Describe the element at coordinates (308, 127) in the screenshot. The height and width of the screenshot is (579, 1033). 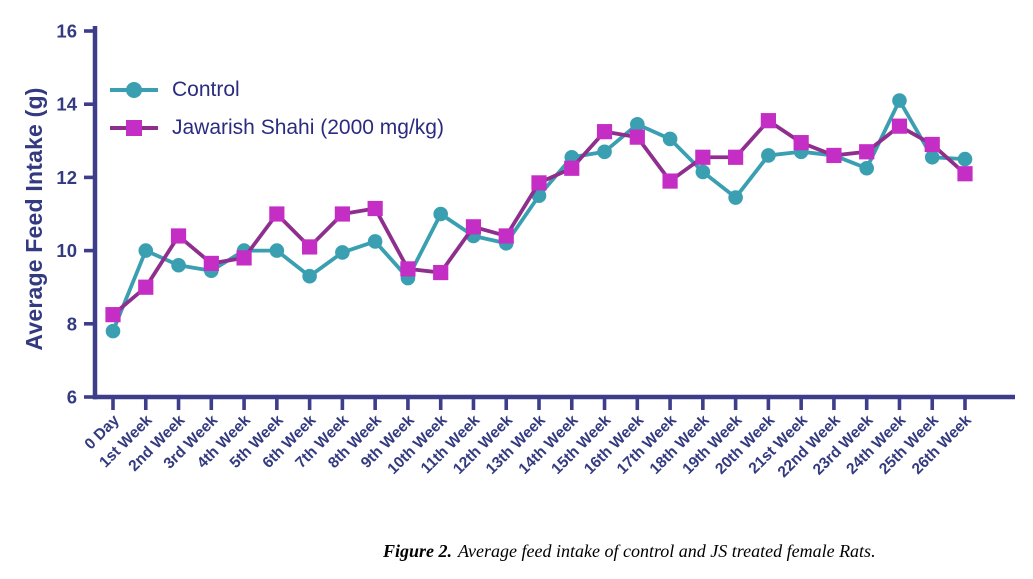
I see `legend-label-js: Jawarish Shahi (2000 mg/kg)` at that location.